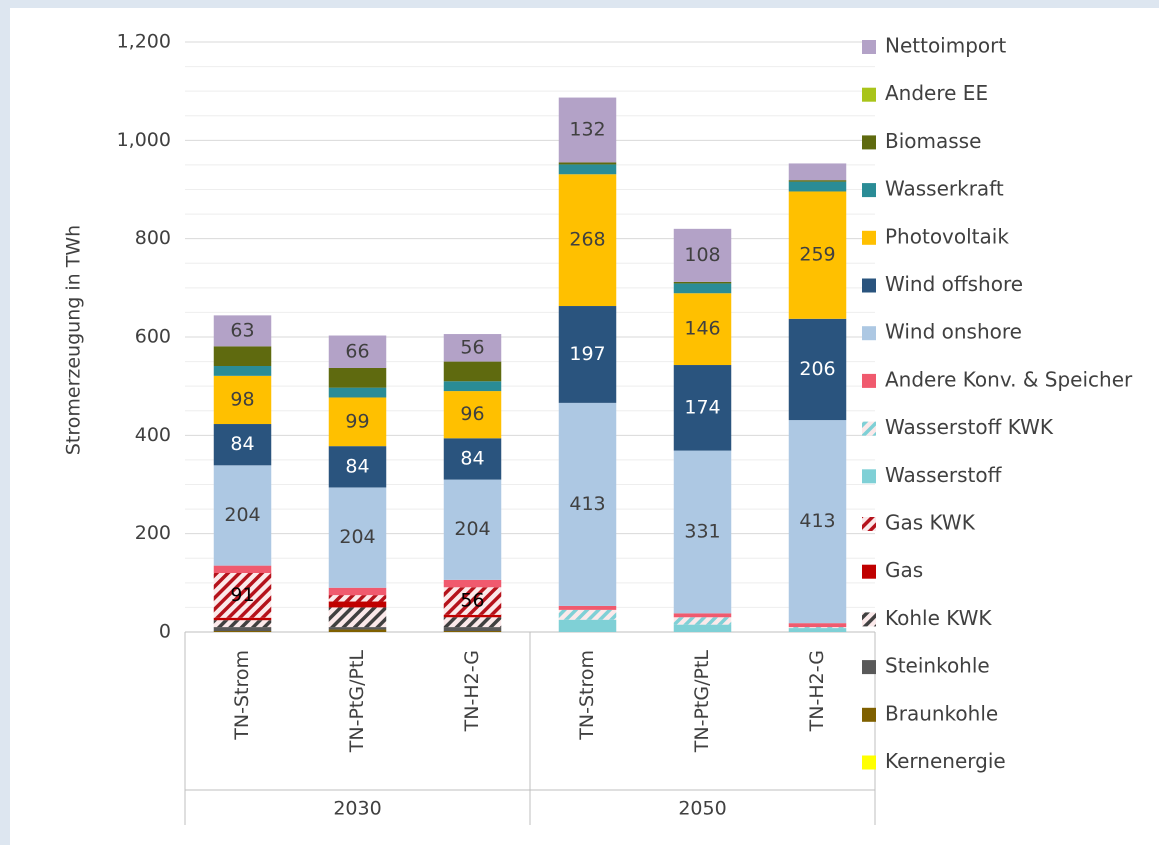 The image size is (1159, 845). What do you see at coordinates (953, 332) in the screenshot?
I see `legend-label: Wind onshore` at bounding box center [953, 332].